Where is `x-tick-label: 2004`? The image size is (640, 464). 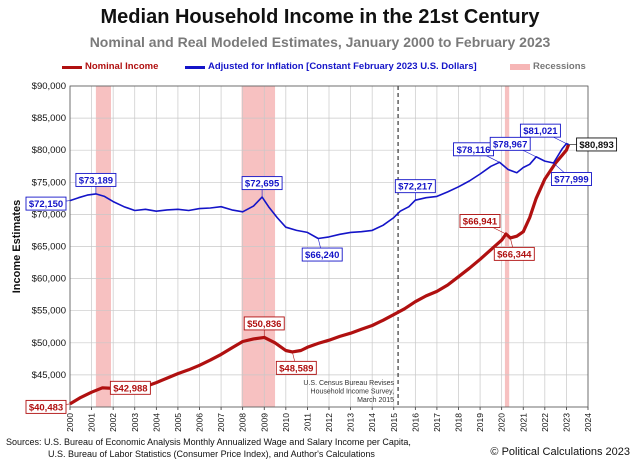
x-tick-label: 2004 is located at coordinates (156, 422).